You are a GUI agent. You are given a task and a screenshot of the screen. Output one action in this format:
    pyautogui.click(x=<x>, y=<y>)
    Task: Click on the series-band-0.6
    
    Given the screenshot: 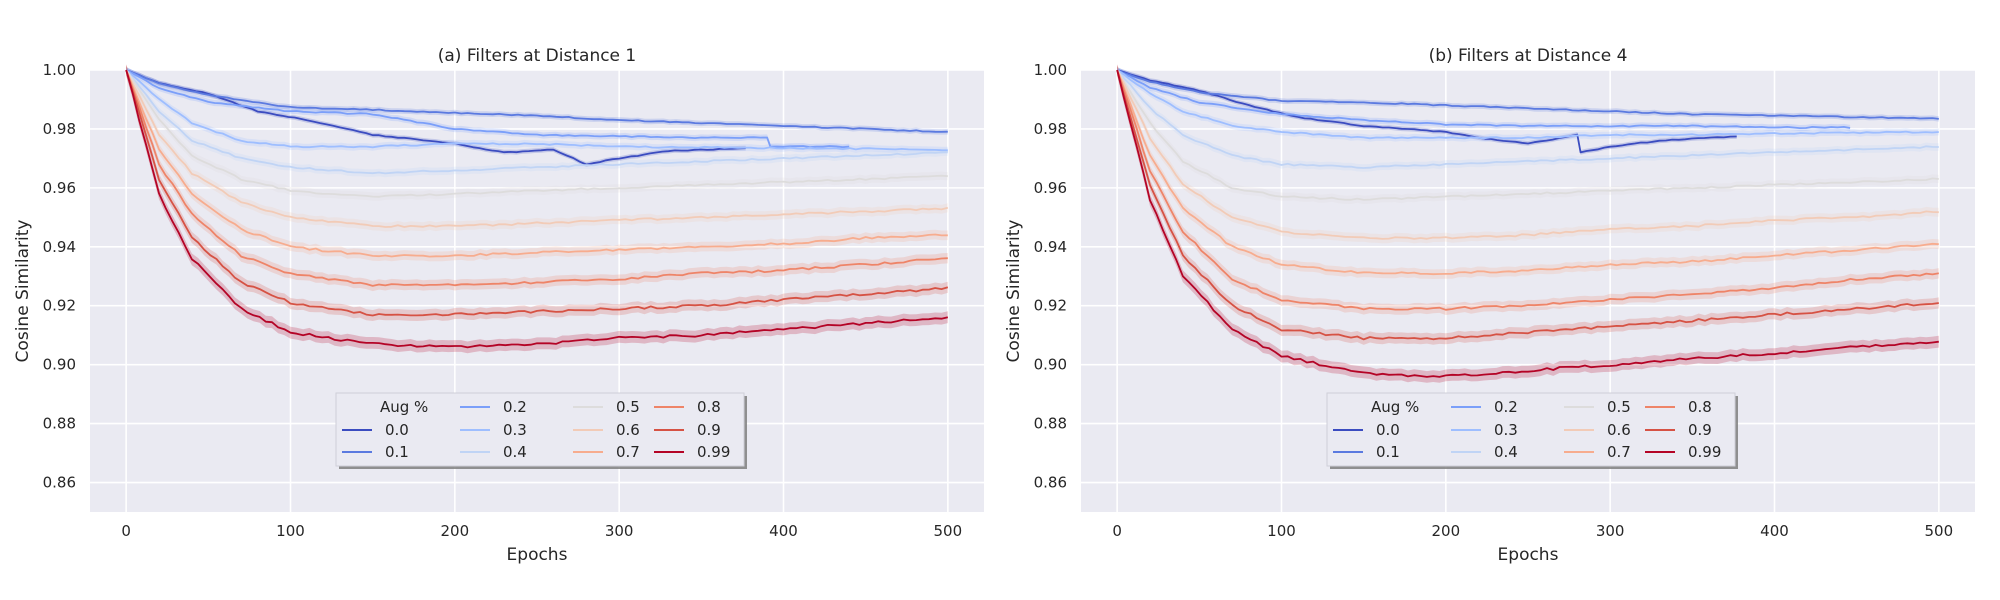 What is the action you would take?
    pyautogui.click(x=537, y=148)
    